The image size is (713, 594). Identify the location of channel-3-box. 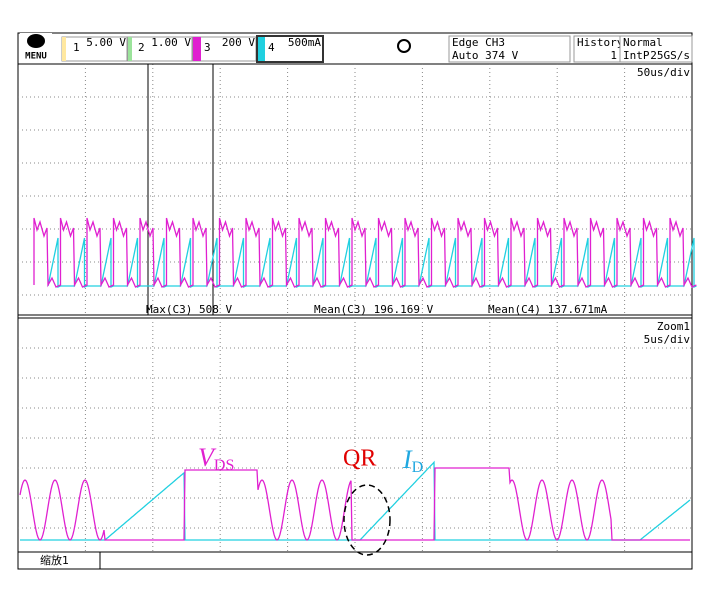
(224, 49).